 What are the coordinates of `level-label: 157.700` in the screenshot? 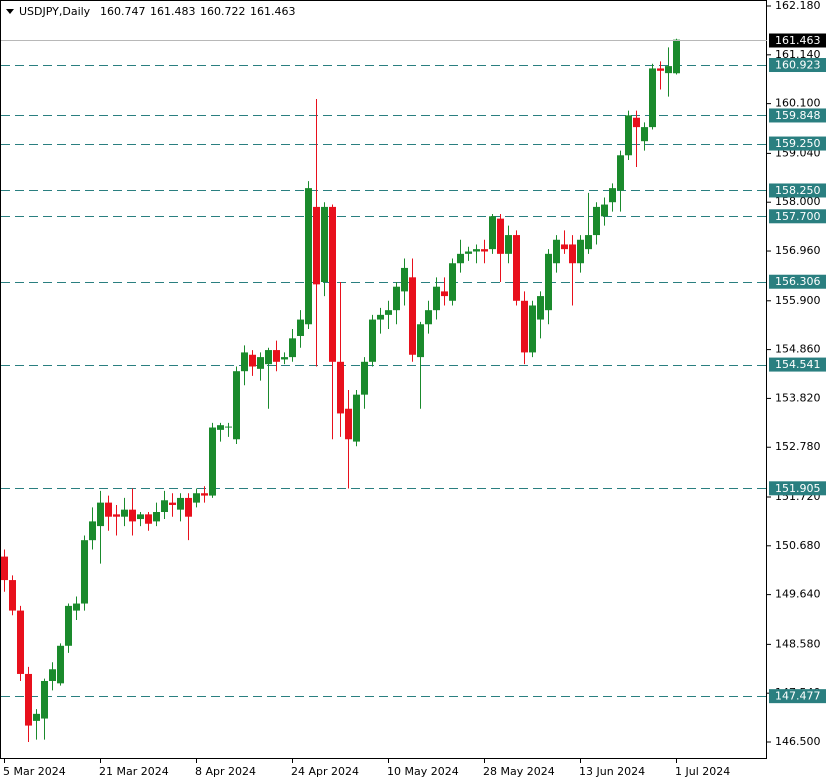 It's located at (798, 216).